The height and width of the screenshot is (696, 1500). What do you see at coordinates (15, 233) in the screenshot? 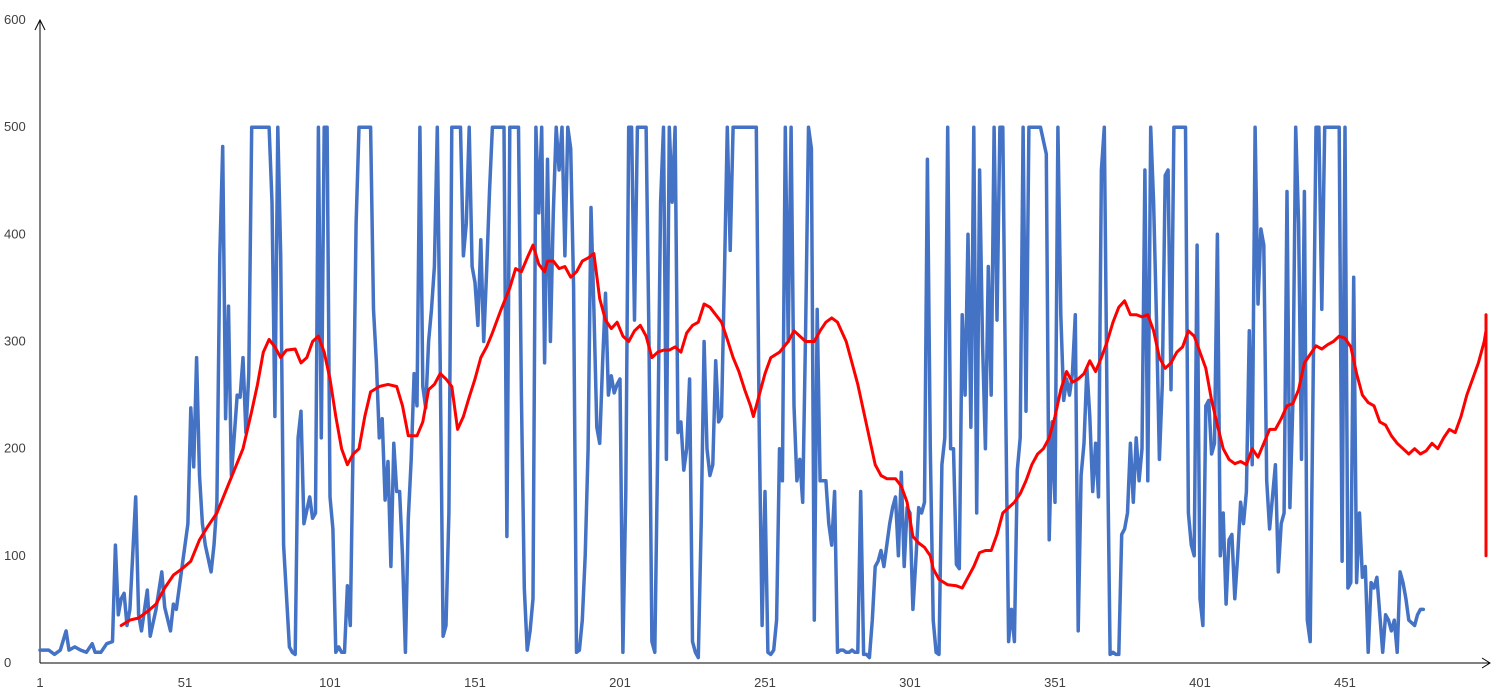
I see `y-tick-label: 400` at bounding box center [15, 233].